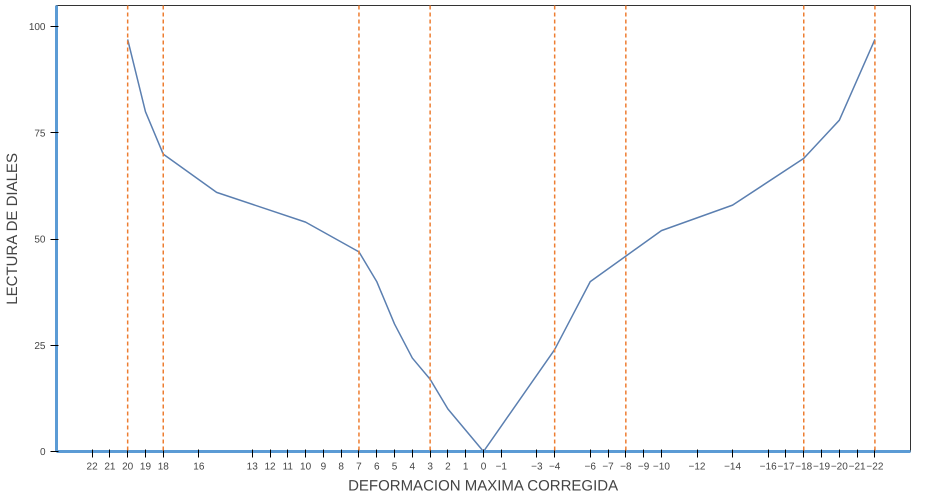 The height and width of the screenshot is (501, 929). I want to click on x-tick-label: 5, so click(395, 467).